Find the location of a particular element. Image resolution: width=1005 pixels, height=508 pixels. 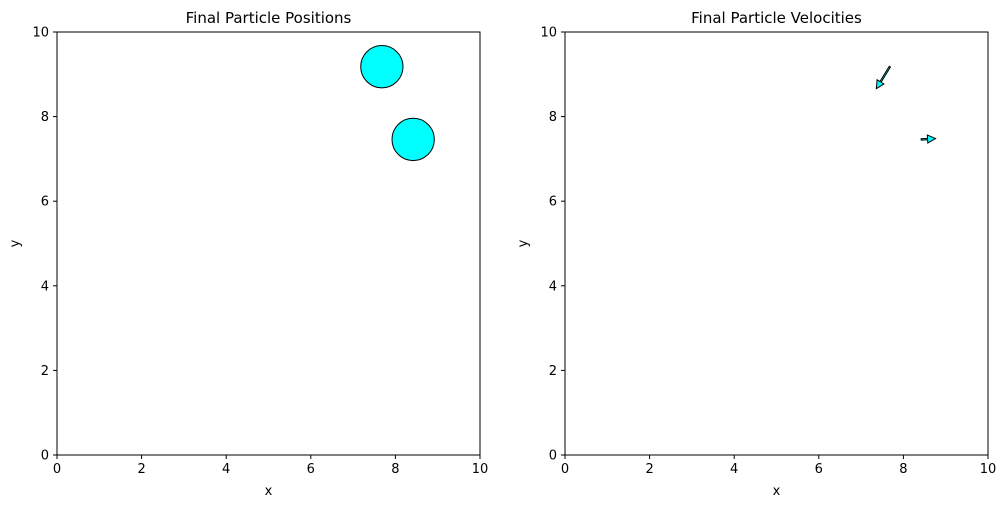

velocities-y-axis-label: y is located at coordinates (523, 243).